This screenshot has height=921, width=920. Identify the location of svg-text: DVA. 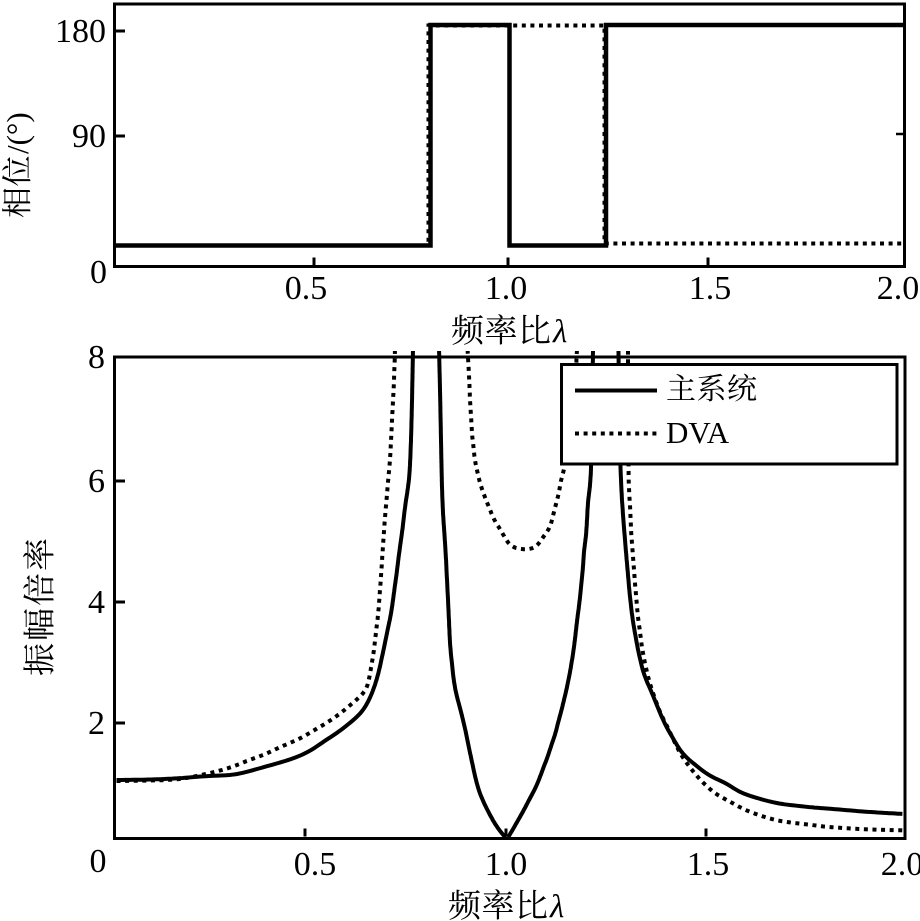
(698, 432).